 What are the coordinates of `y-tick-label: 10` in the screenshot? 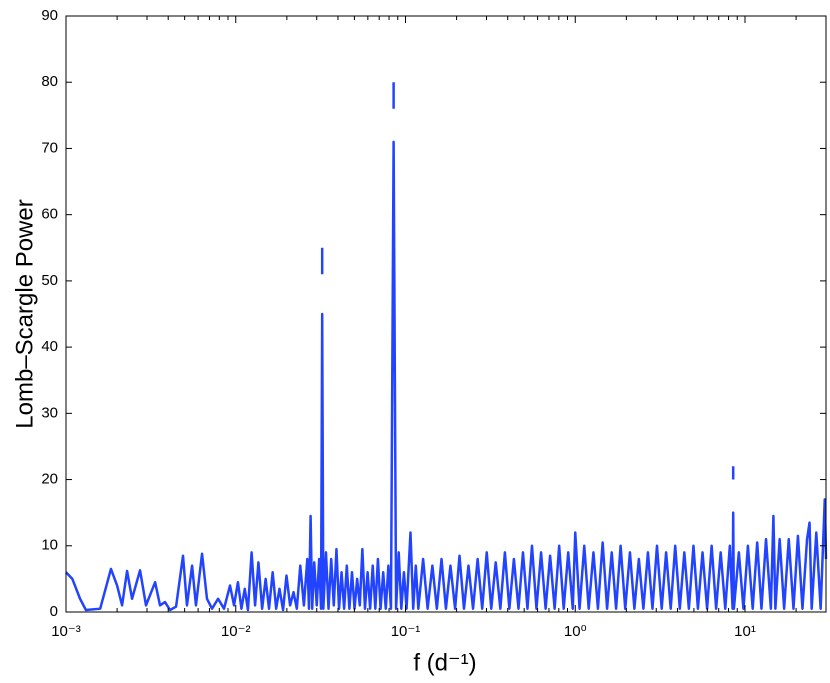 It's located at (49, 545).